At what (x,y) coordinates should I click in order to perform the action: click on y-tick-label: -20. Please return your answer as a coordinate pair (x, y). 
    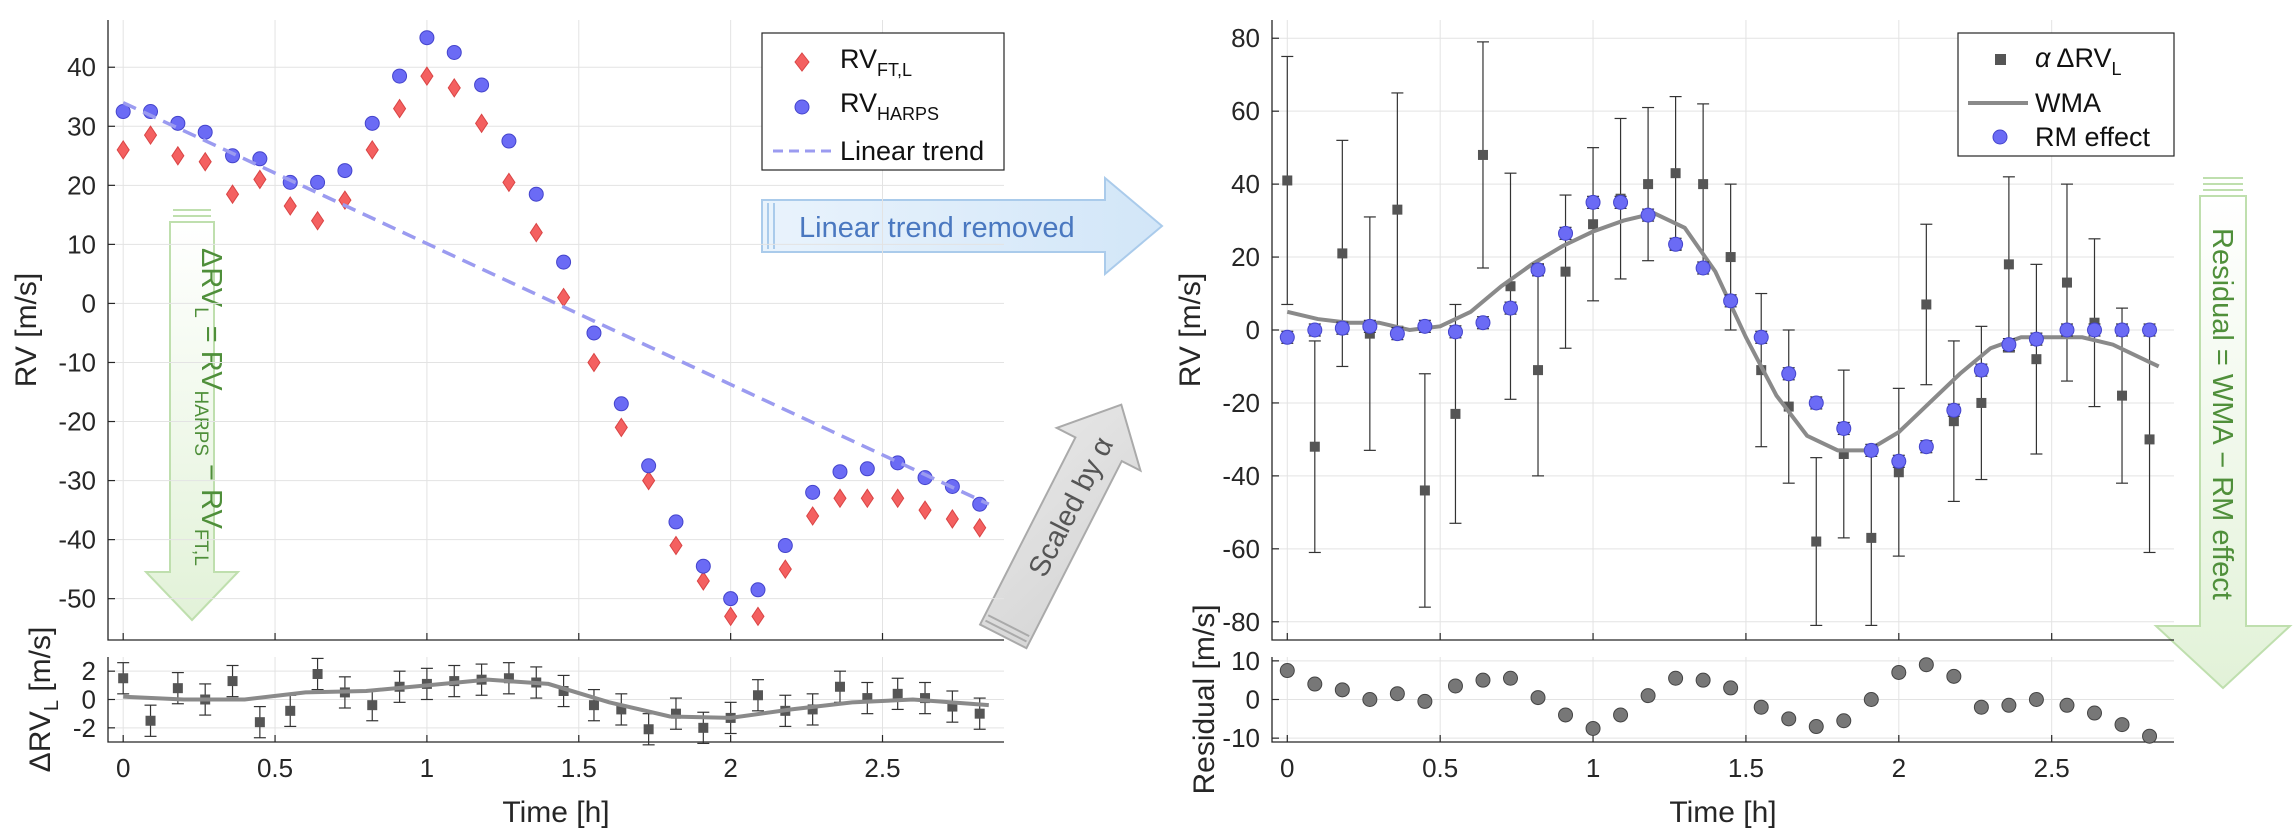
    Looking at the image, I should click on (1241, 403).